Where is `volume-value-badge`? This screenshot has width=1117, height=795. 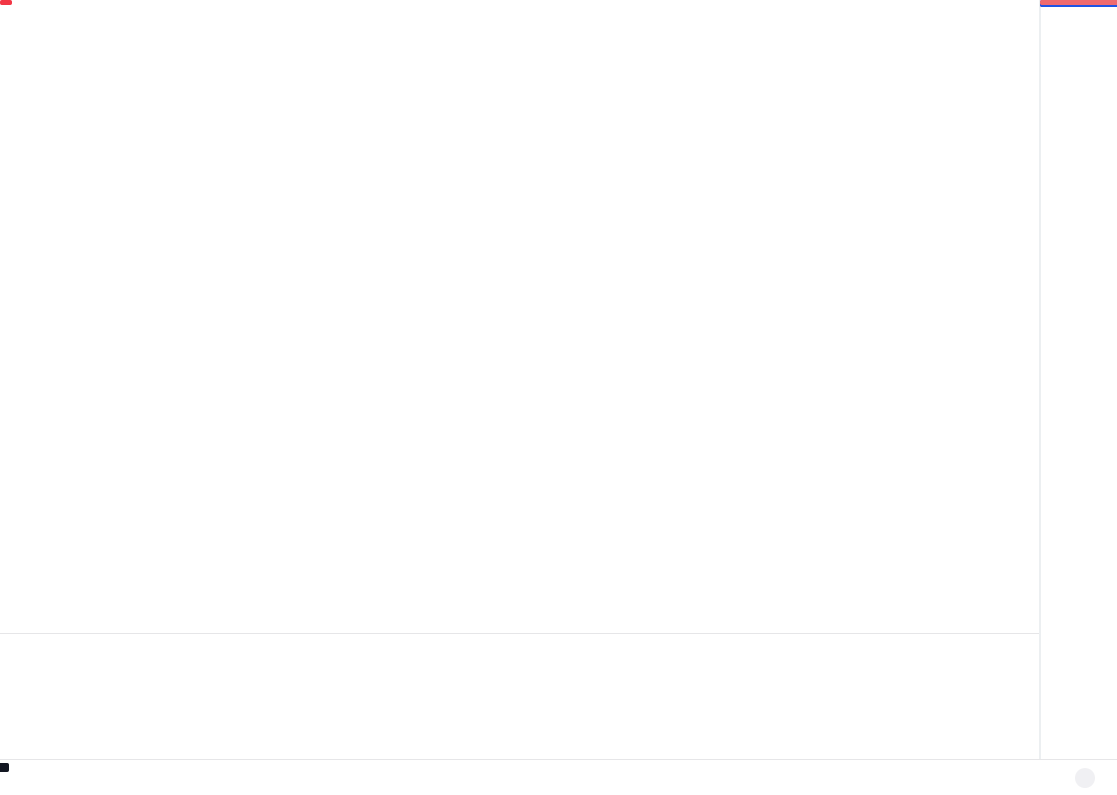 volume-value-badge is located at coordinates (1078, 2).